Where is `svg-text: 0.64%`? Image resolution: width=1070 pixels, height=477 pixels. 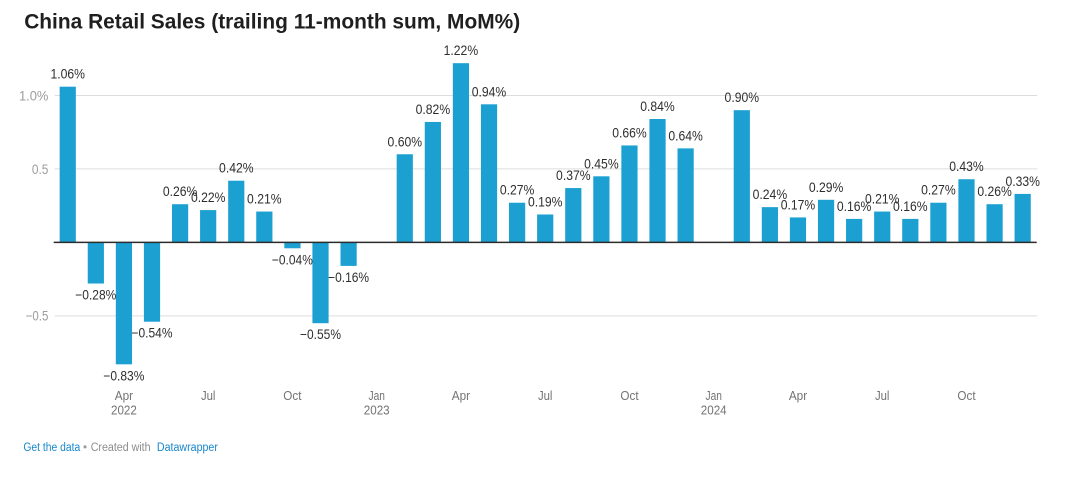
svg-text: 0.64% is located at coordinates (685, 135).